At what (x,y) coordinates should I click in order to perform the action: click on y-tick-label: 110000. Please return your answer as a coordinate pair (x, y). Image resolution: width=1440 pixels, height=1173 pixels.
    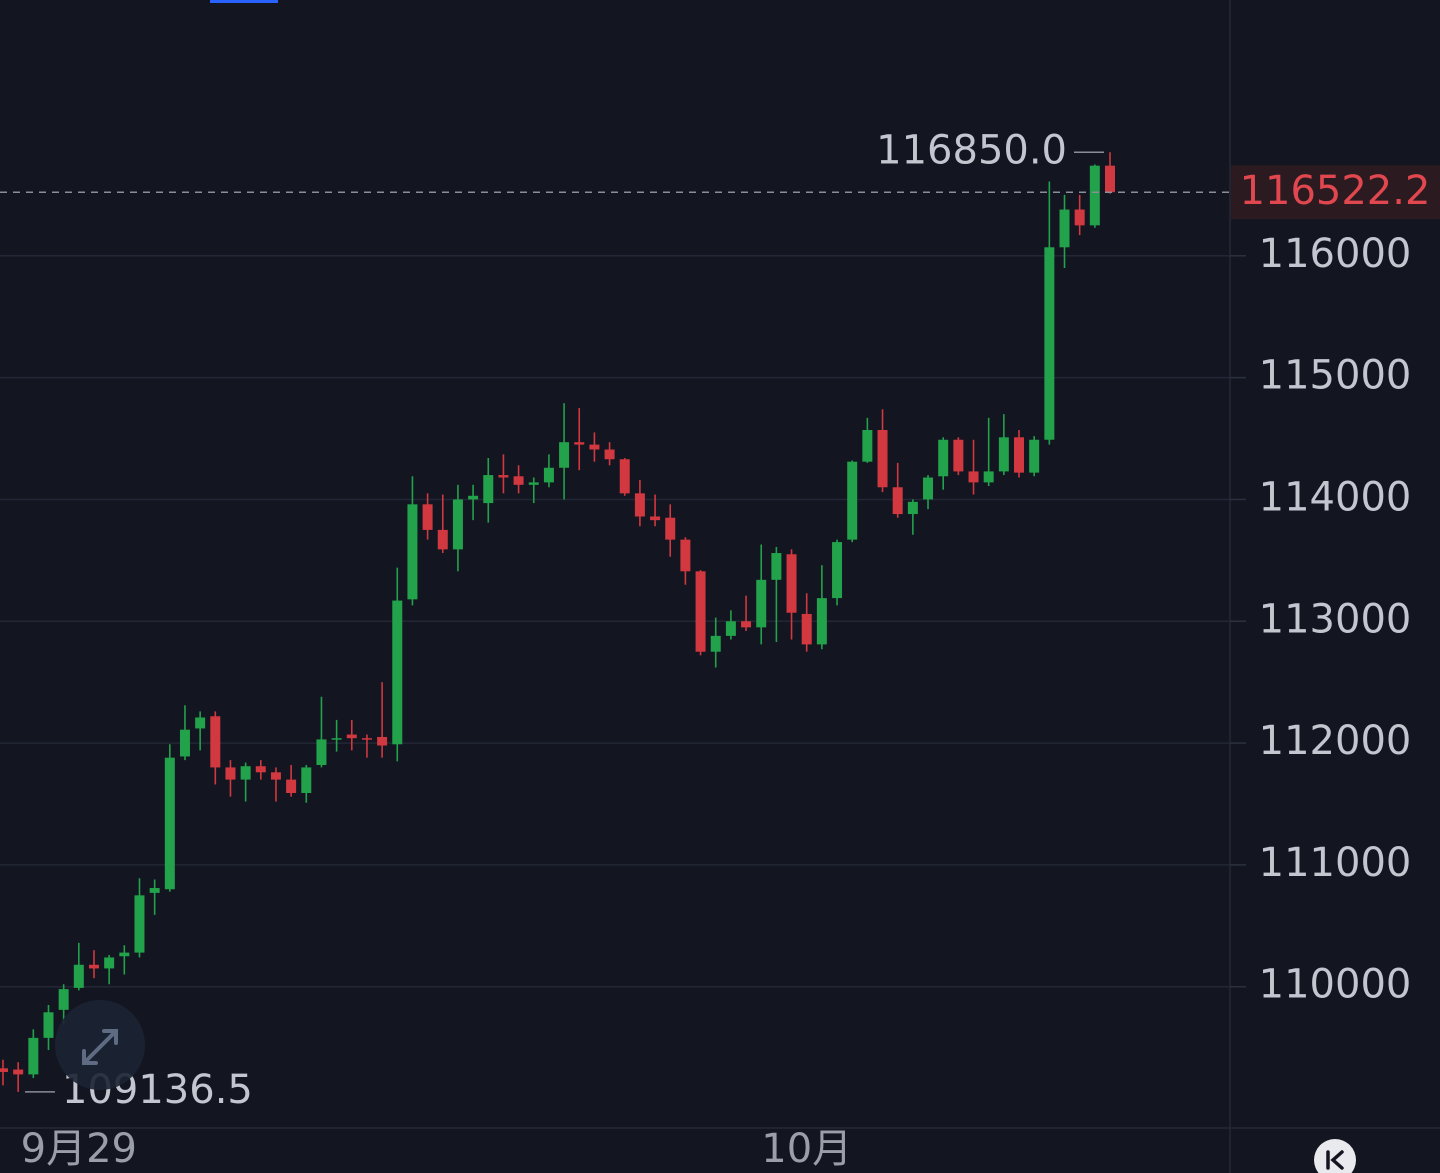
    Looking at the image, I should click on (1335, 985).